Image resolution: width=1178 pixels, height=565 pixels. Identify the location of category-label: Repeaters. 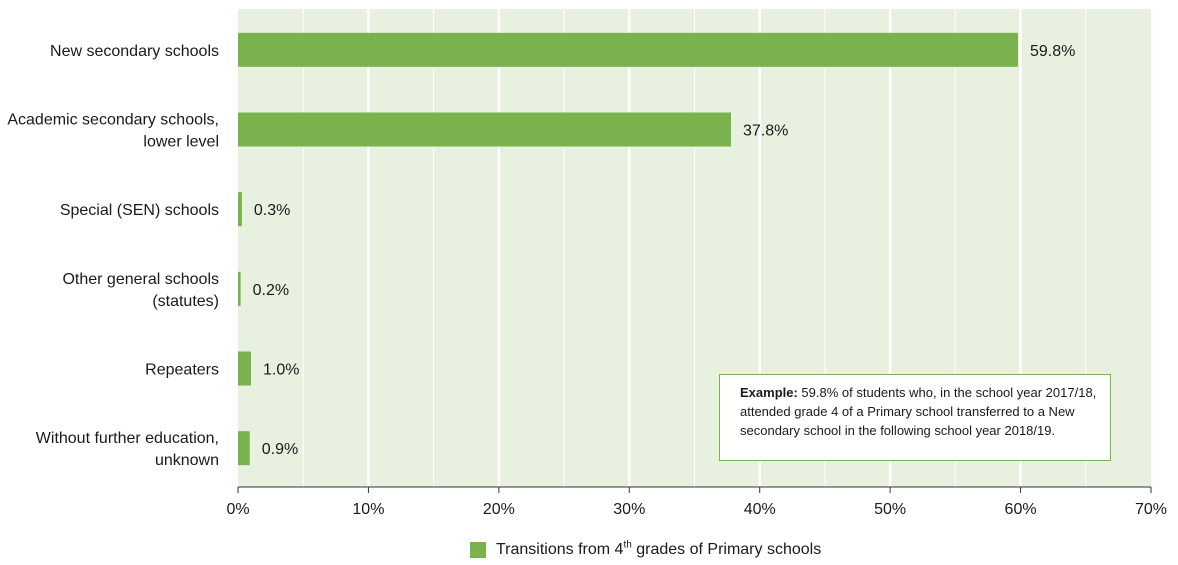
(182, 370).